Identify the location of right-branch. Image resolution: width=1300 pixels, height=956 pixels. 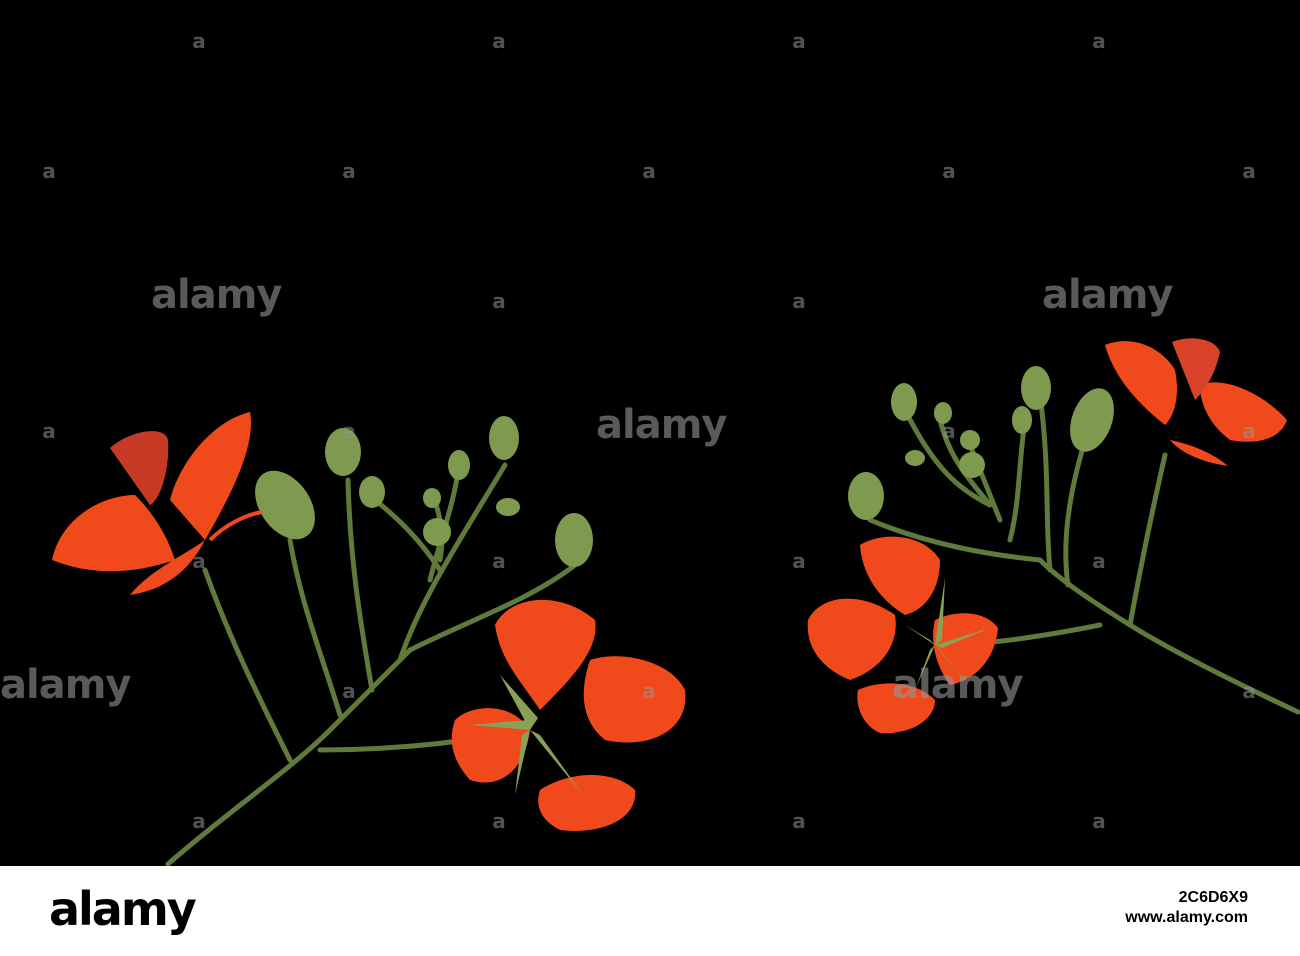
(1083, 553).